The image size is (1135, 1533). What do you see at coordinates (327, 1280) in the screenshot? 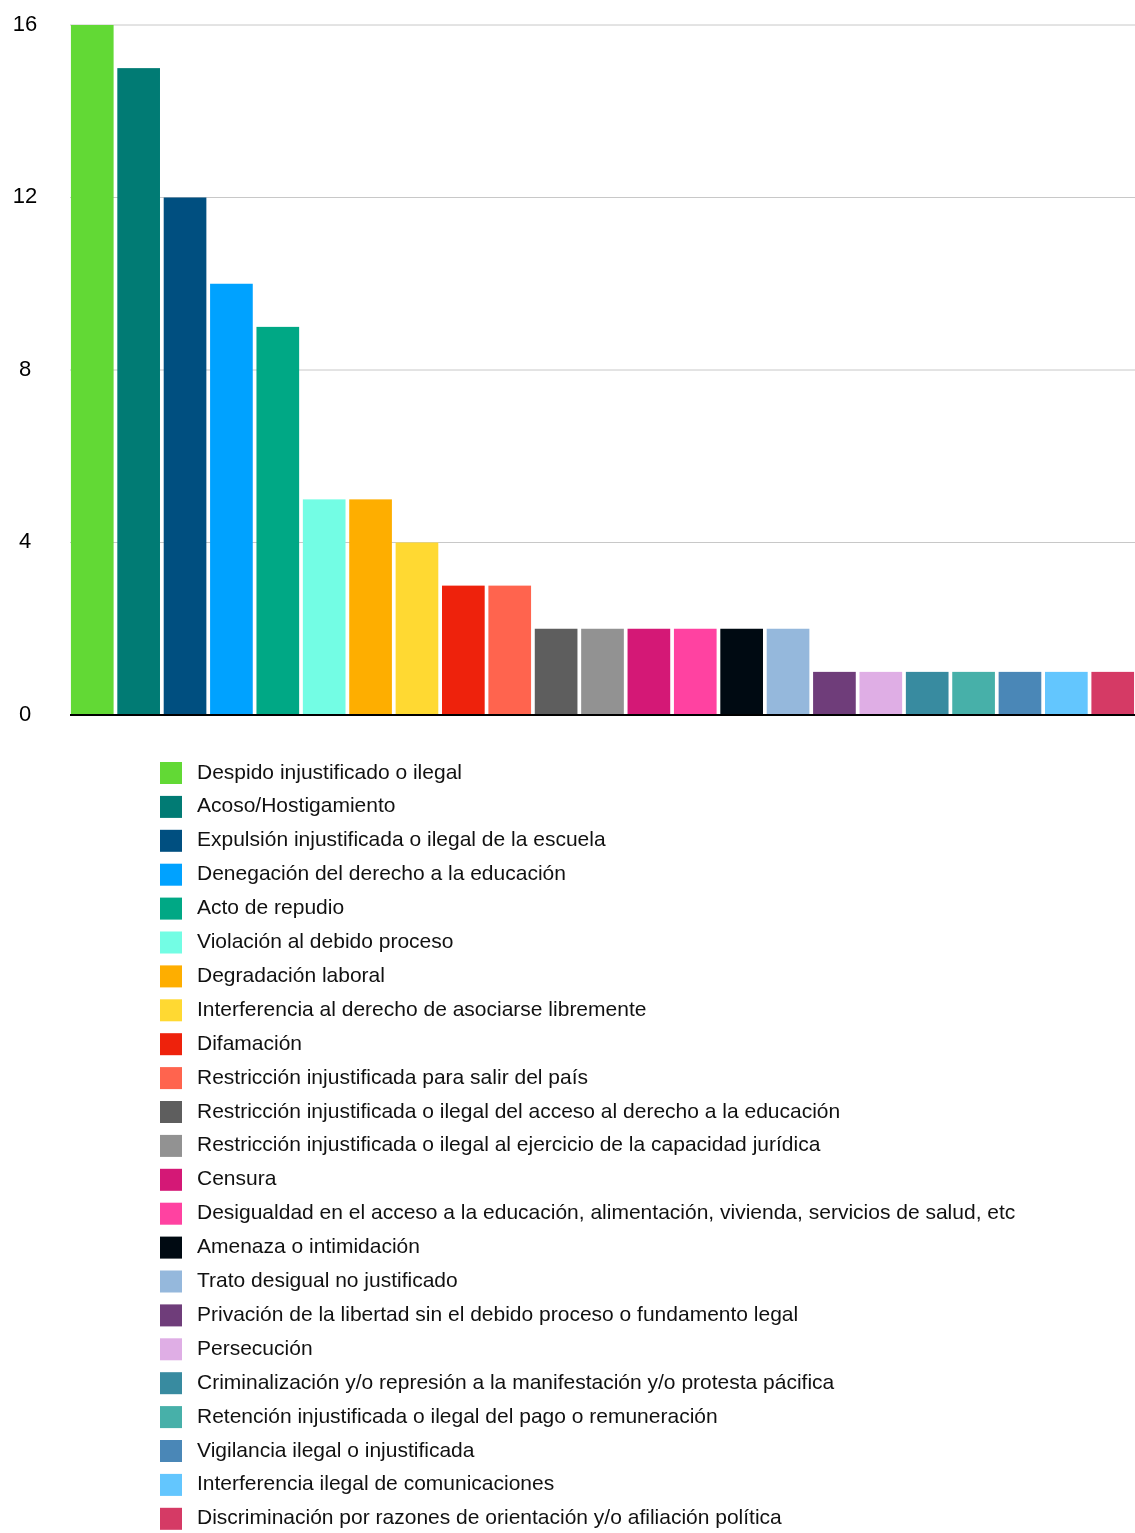
I see `legend-label: Trato desigual no justificado` at bounding box center [327, 1280].